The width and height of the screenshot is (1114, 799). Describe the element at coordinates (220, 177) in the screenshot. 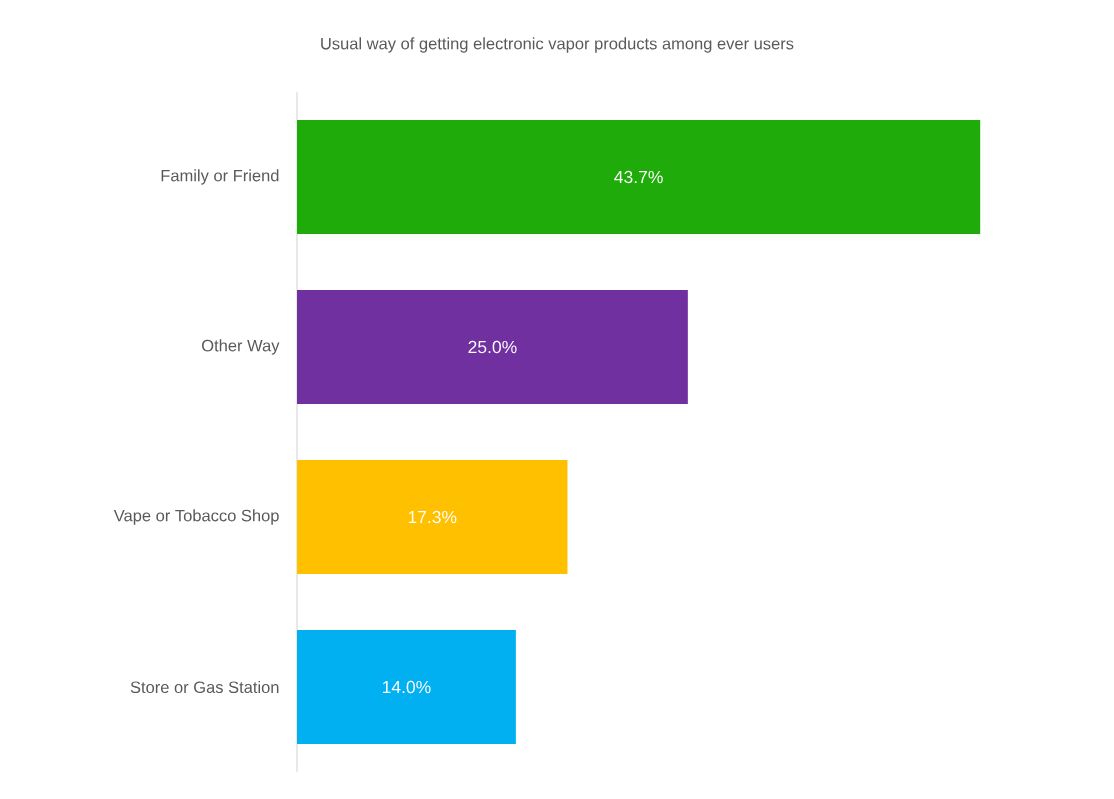

I see `y-tick-label: Family or Friend` at that location.